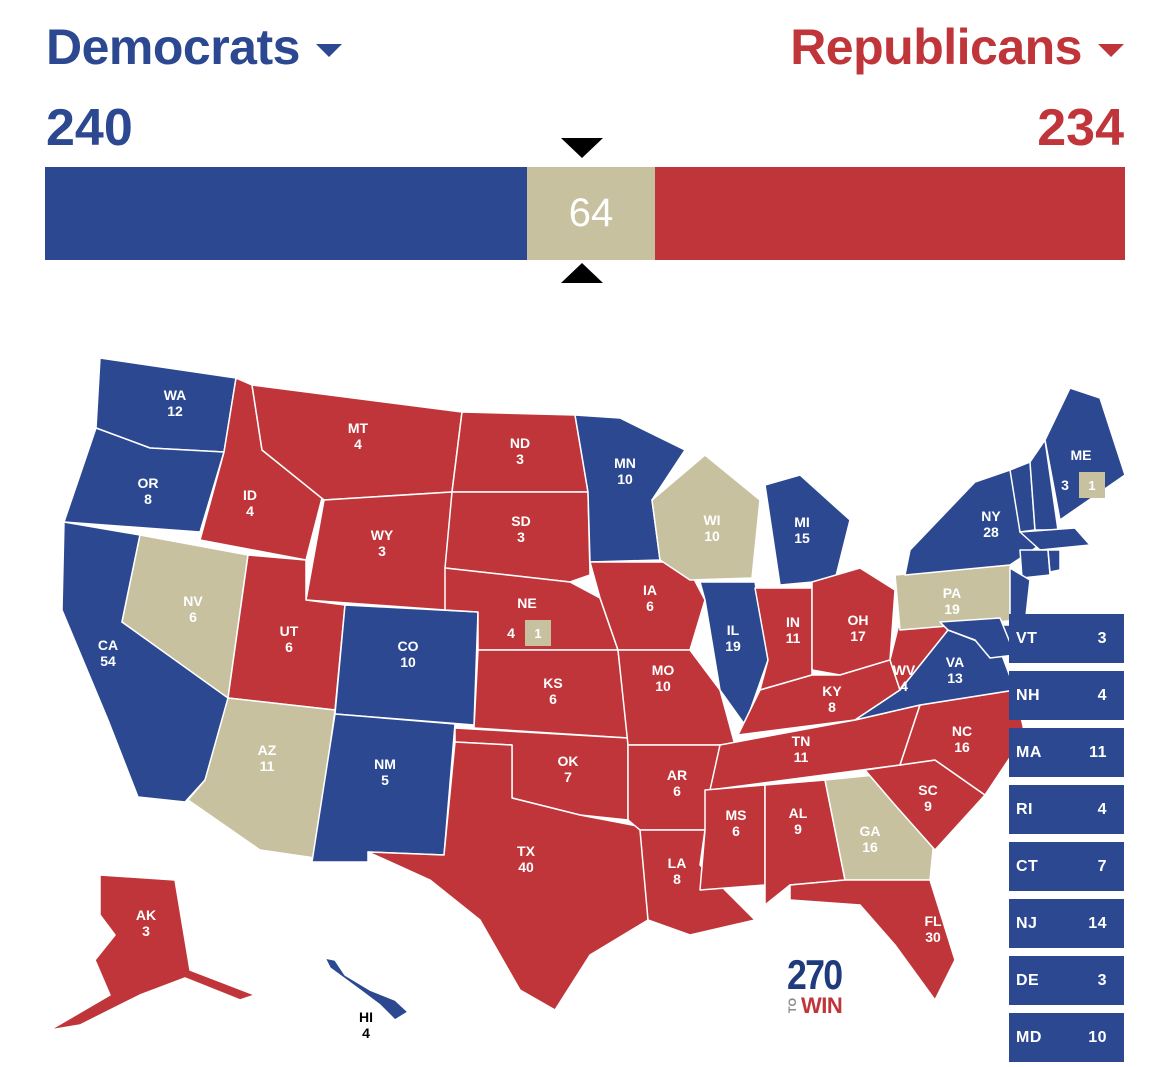  Describe the element at coordinates (663, 670) in the screenshot. I see `state-label-mo: MO` at that location.